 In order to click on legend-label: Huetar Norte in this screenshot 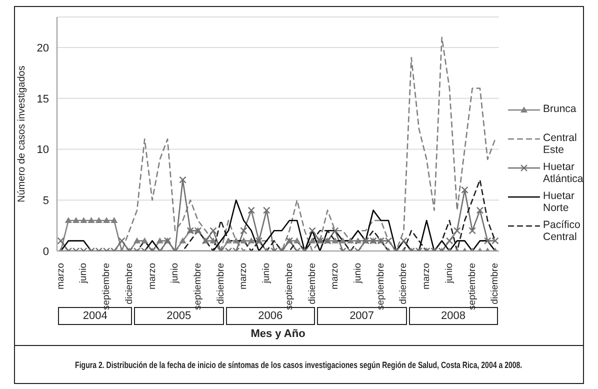, I will do `click(559, 202)`.